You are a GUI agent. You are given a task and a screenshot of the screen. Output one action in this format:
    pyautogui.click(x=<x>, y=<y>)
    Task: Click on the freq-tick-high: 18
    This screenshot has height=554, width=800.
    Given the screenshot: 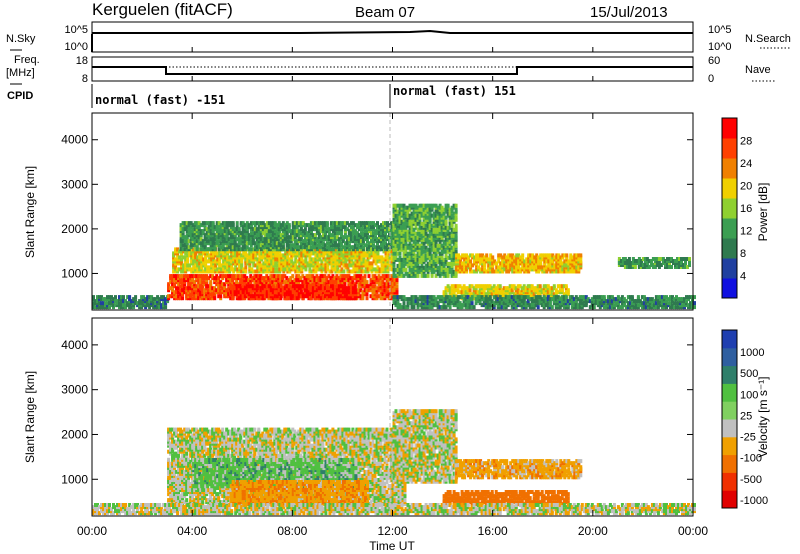 What is the action you would take?
    pyautogui.click(x=82, y=61)
    